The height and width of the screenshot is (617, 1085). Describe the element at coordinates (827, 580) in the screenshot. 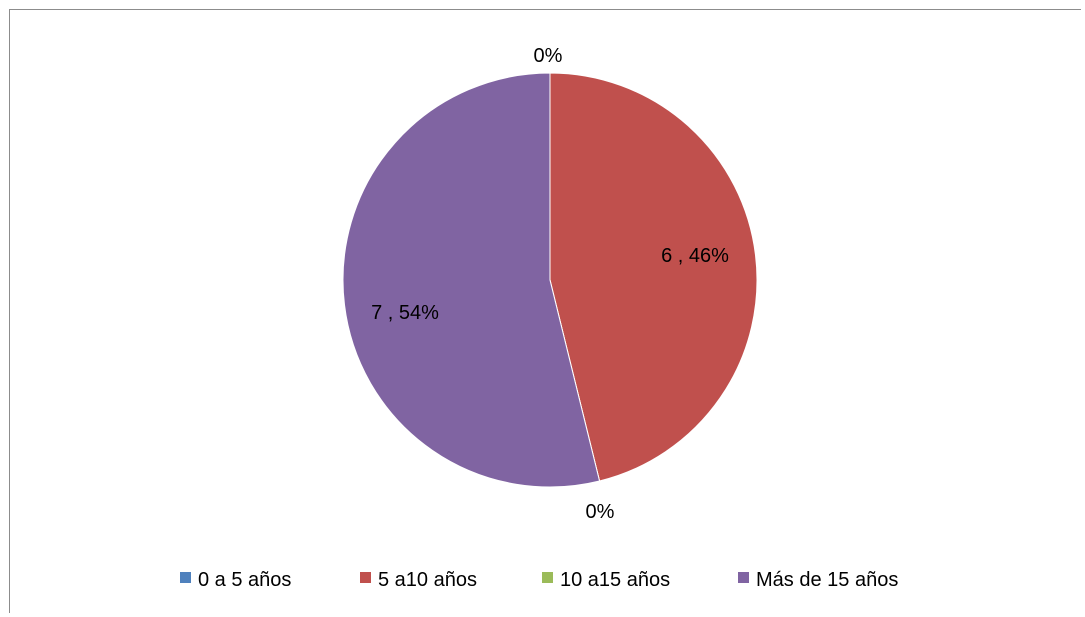

I see `legend-label-mas-de-15: Más de 15 años` at that location.